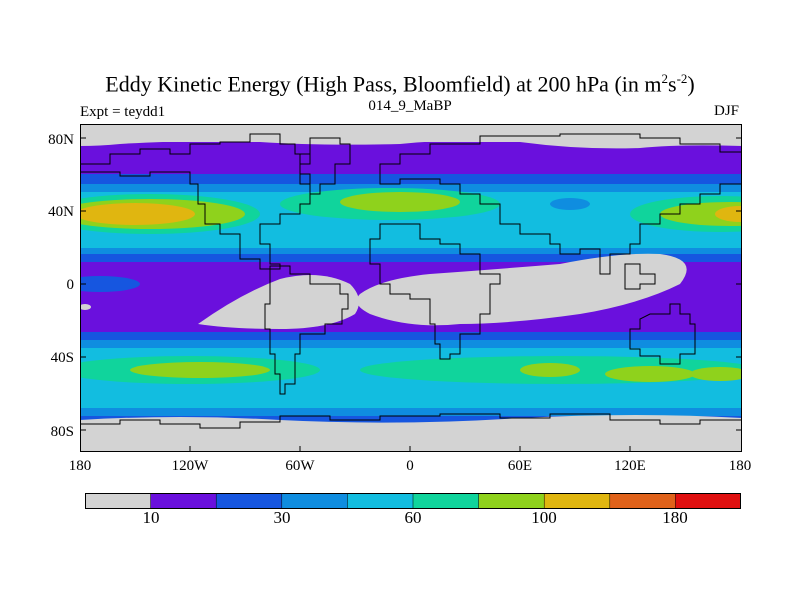 This screenshot has height=600, width=800. I want to click on lon-label-0: 0, so click(410, 466).